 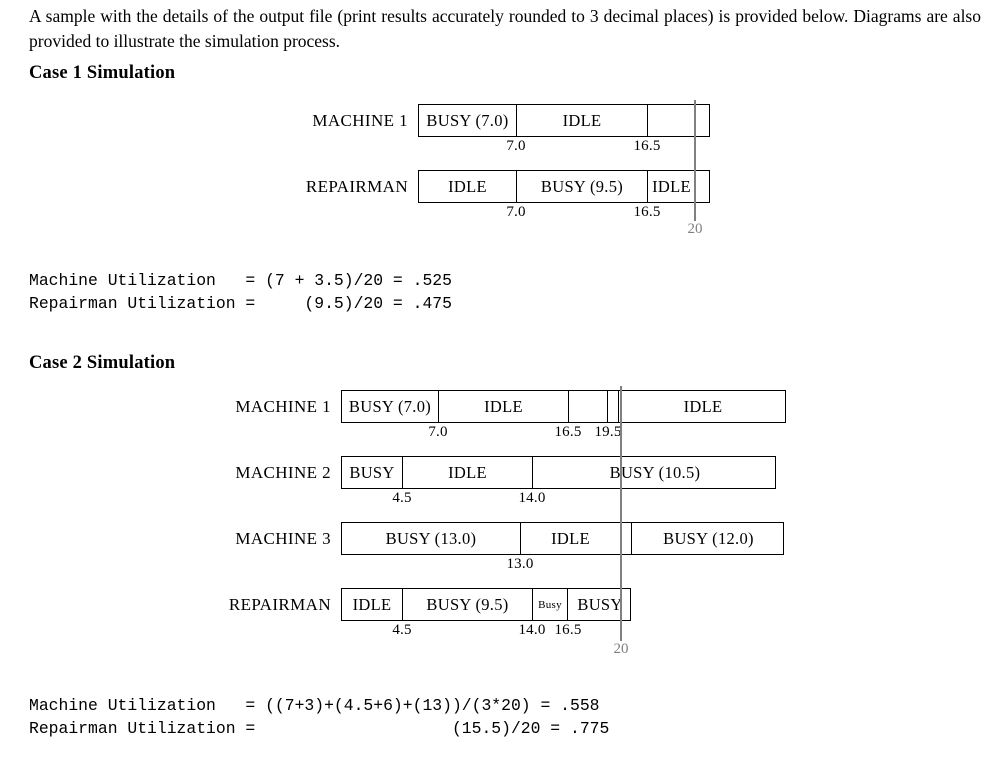 I want to click on timeline-segment: Busy, so click(x=550, y=604).